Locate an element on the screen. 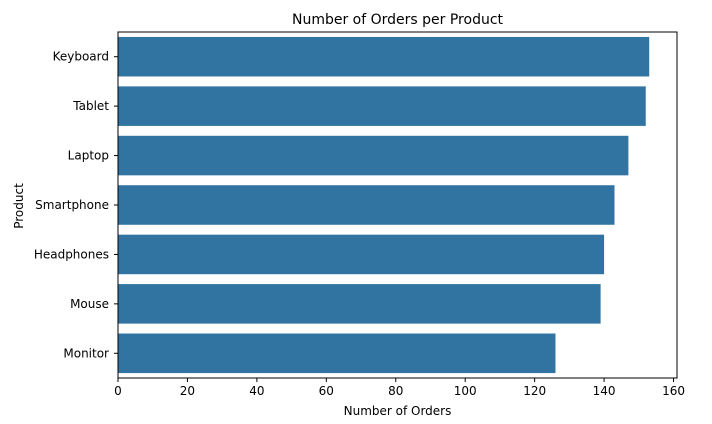  y-tick-label: Headphones is located at coordinates (71, 254).